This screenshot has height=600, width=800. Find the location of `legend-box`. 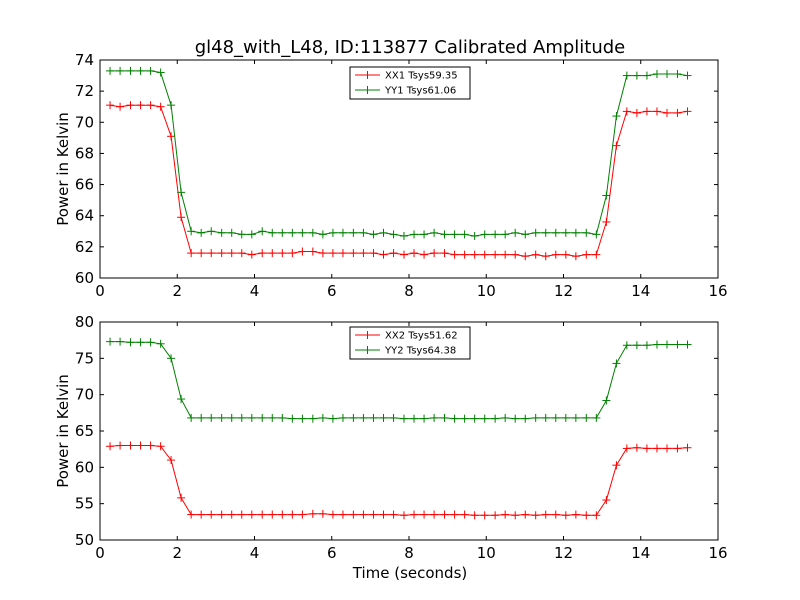

legend-box is located at coordinates (410, 83).